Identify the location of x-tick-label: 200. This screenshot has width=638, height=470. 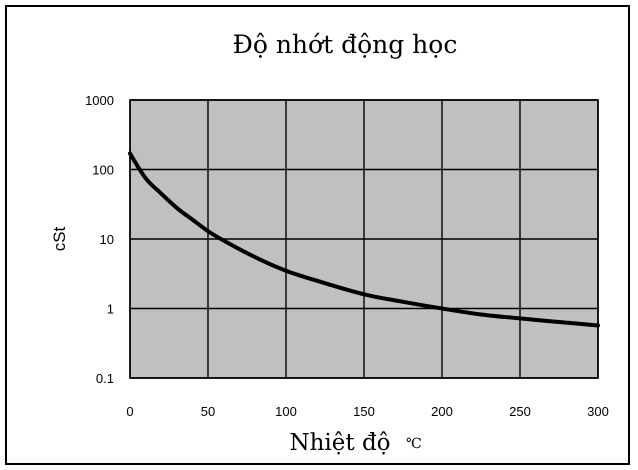
(442, 411).